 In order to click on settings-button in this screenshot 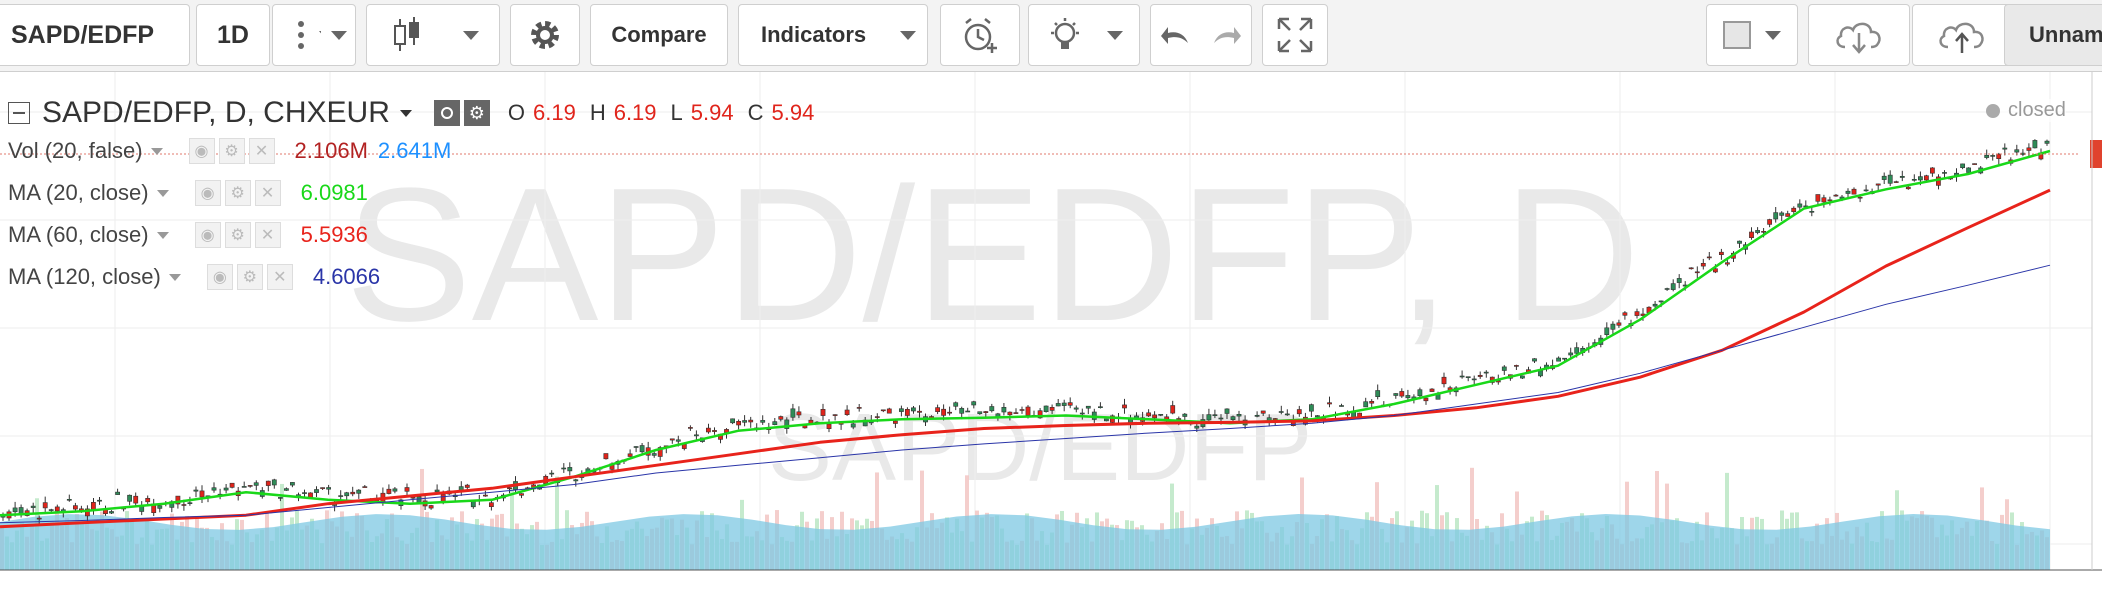, I will do `click(545, 35)`.